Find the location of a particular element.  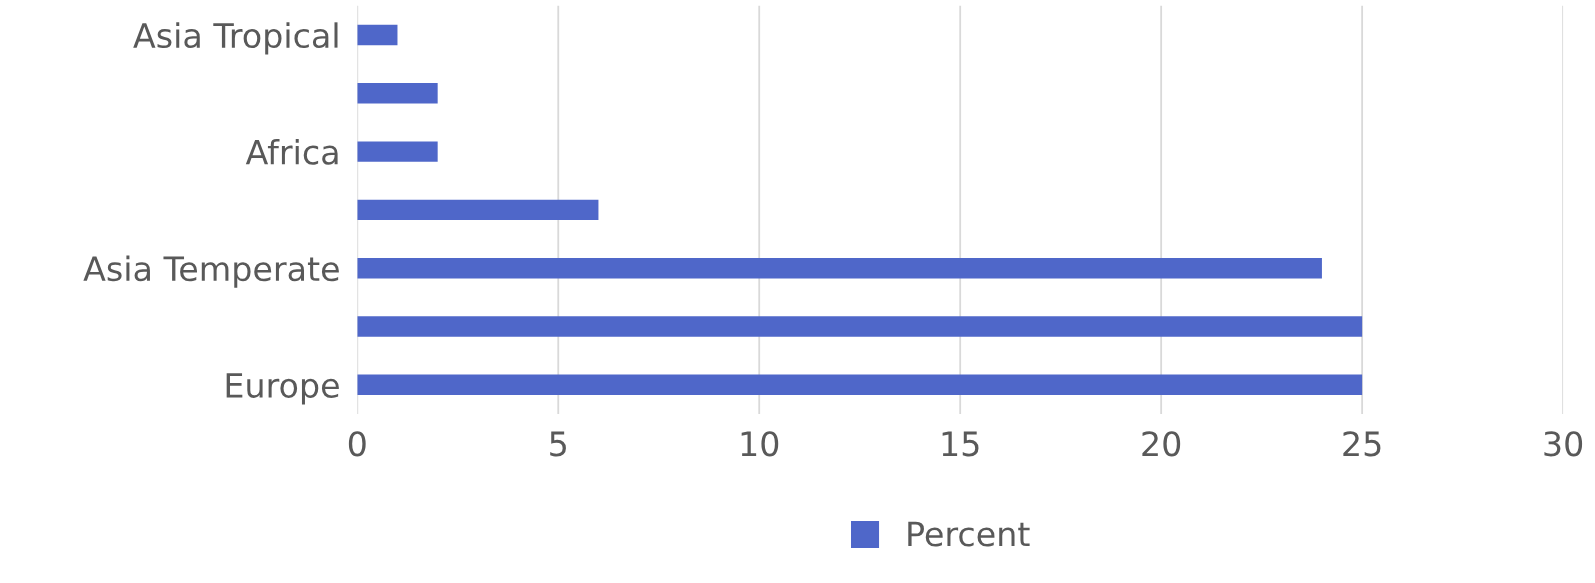

y-tick-label: Europe is located at coordinates (282, 389).